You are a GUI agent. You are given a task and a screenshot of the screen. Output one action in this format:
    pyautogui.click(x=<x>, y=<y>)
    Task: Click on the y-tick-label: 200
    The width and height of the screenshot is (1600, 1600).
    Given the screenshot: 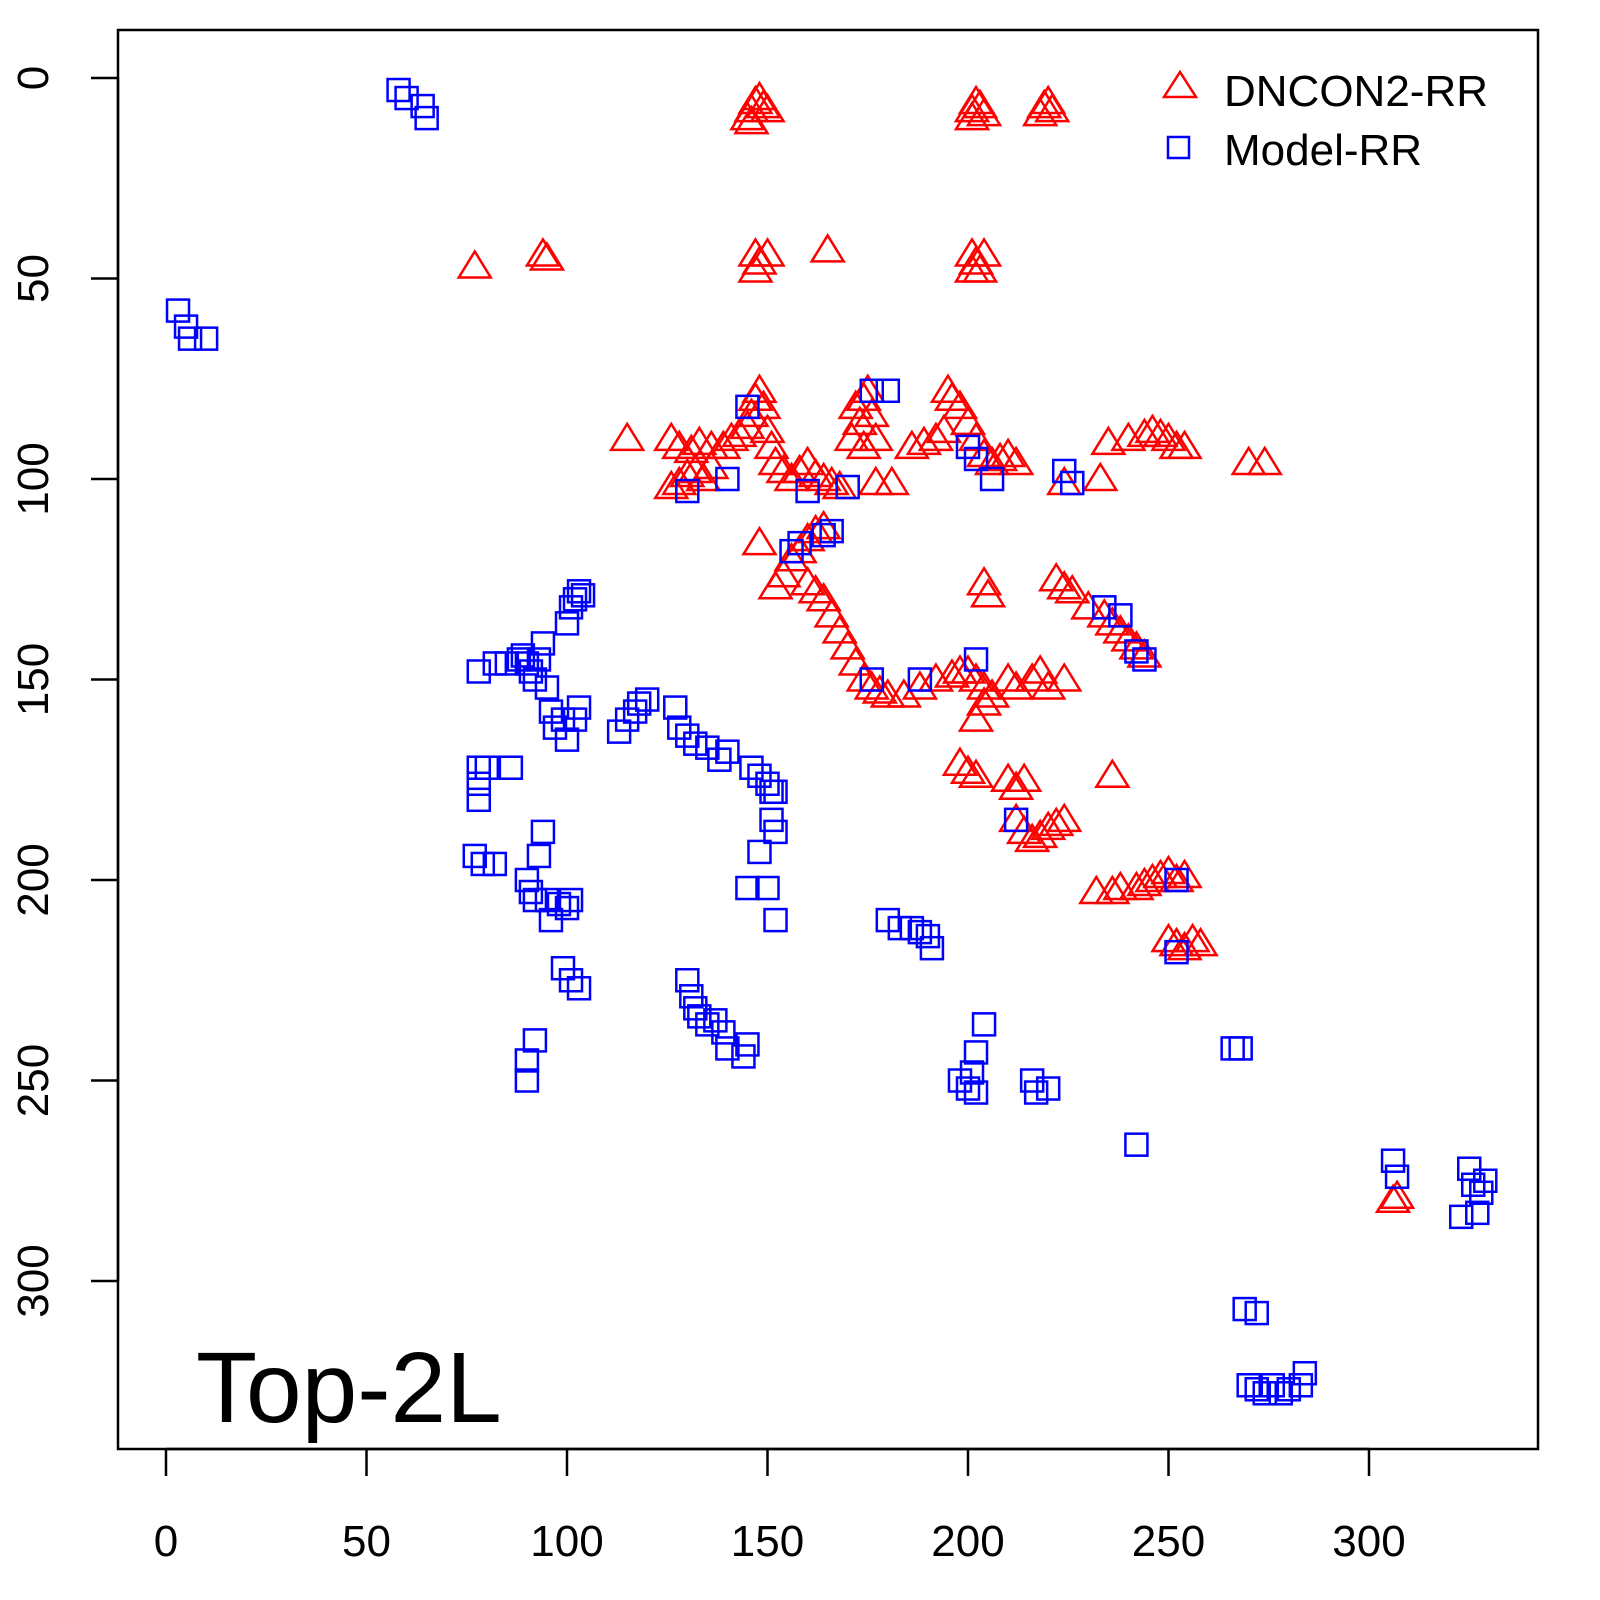 What is the action you would take?
    pyautogui.click(x=33, y=879)
    